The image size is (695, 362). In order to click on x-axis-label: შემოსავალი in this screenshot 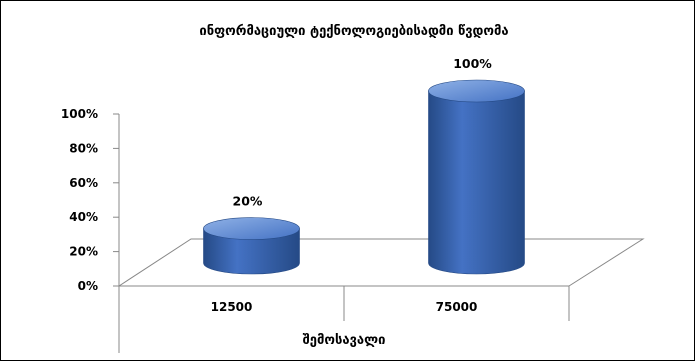, I will do `click(344, 340)`.